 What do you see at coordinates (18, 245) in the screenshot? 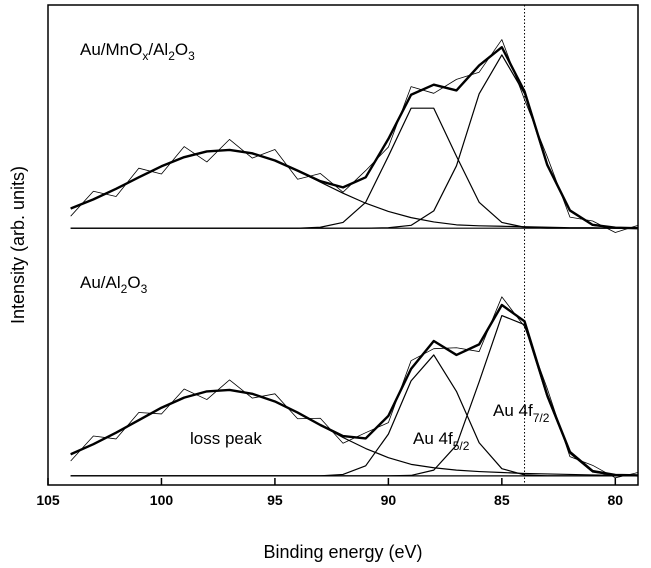
I see `y-axis-title: Intensity (arb. units)` at bounding box center [18, 245].